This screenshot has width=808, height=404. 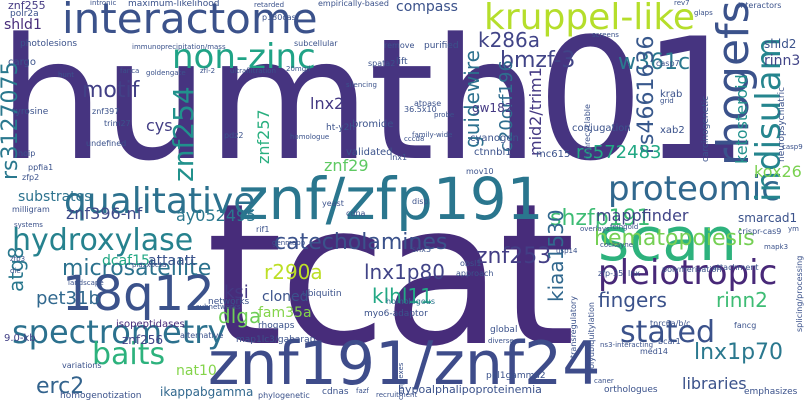 What do you see at coordinates (771, 392) in the screenshot?
I see `word-emphasizes: emphasizes` at bounding box center [771, 392].